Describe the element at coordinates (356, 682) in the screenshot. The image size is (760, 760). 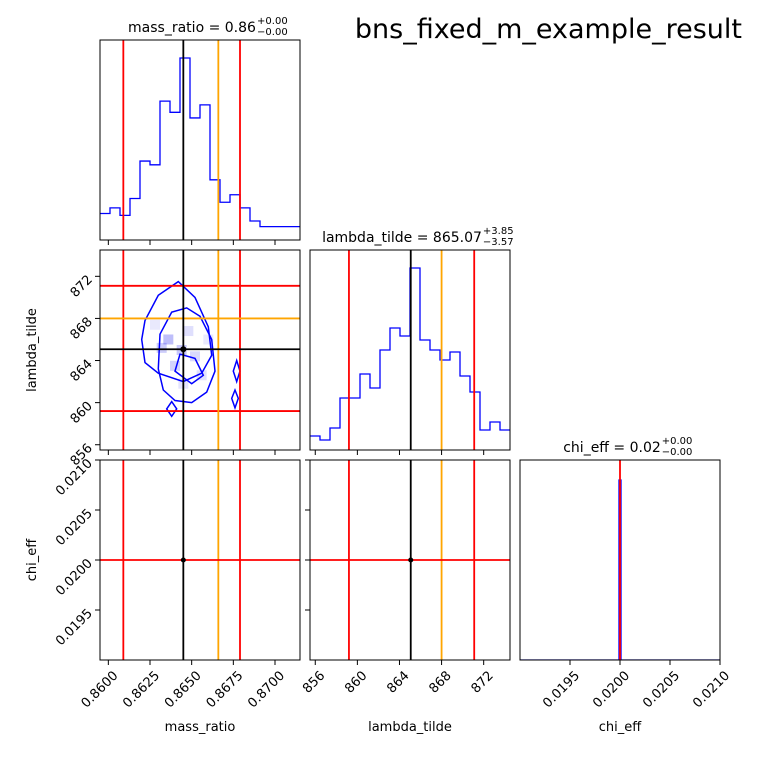
I see `x-tick-label-lambda_tilde: 860` at that location.